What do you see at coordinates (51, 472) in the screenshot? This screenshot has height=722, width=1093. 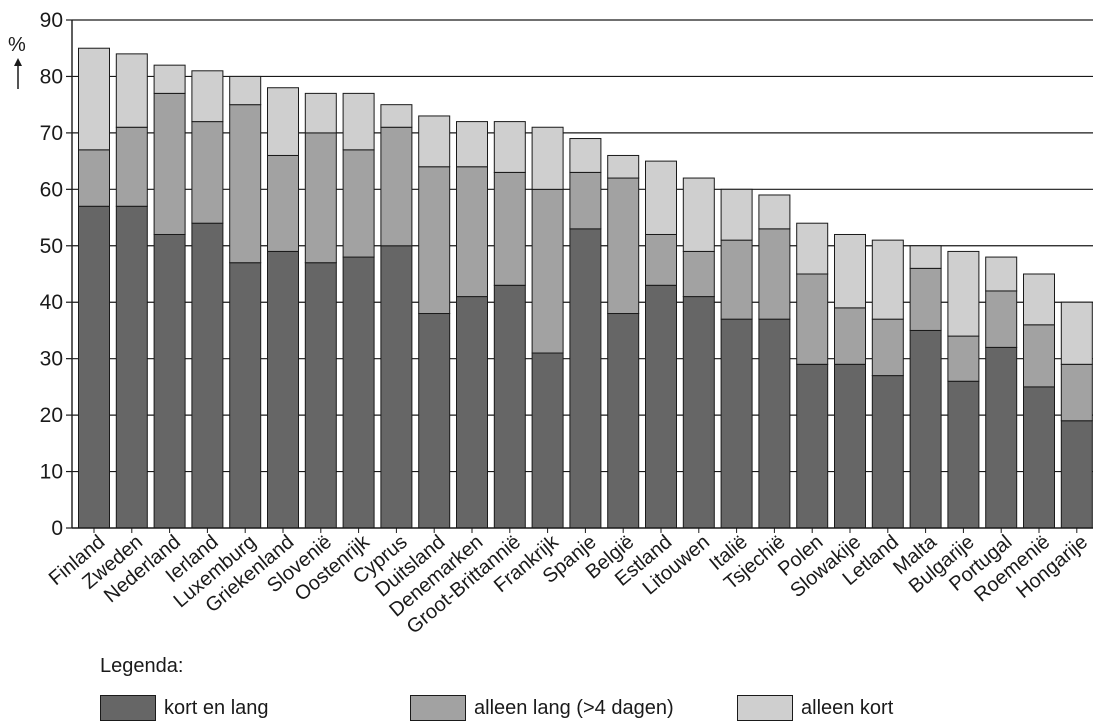 I see `y-tick-label: 10` at bounding box center [51, 472].